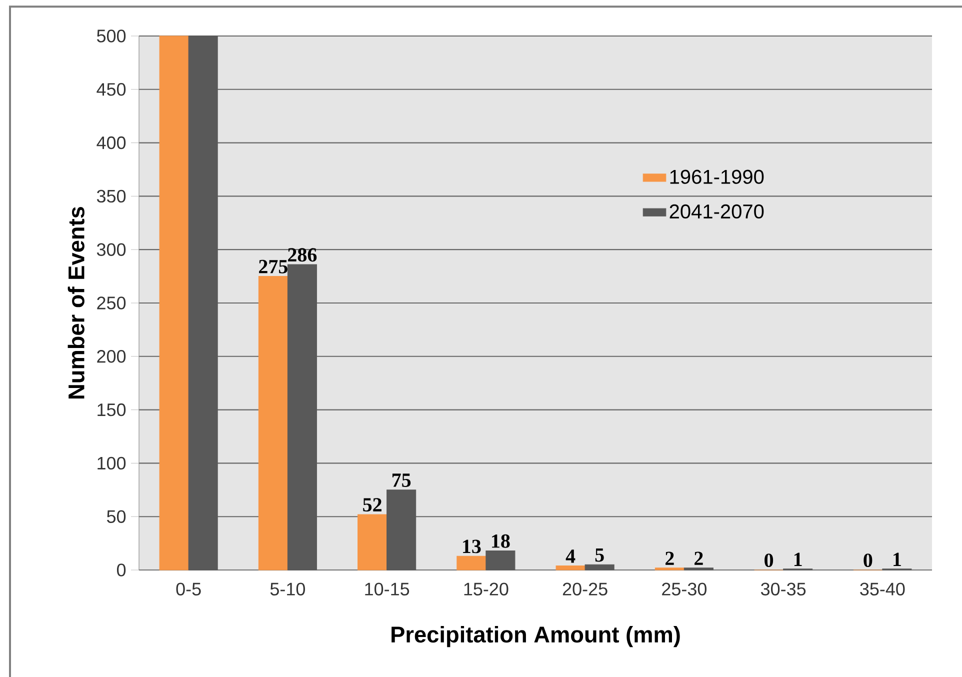 The width and height of the screenshot is (962, 677). What do you see at coordinates (121, 570) in the screenshot?
I see `y-tick-label: 0` at bounding box center [121, 570].